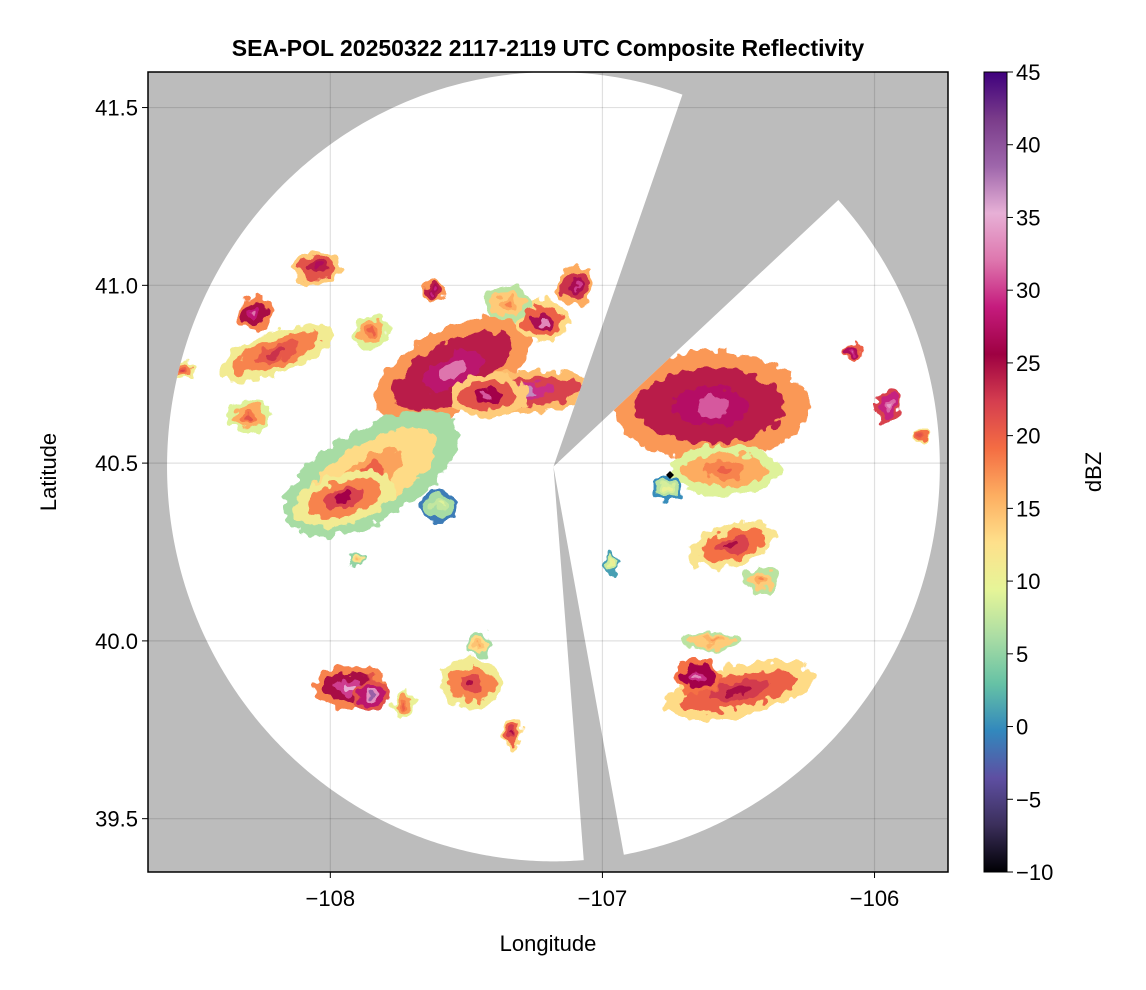 This screenshot has width=1146, height=990. What do you see at coordinates (1028, 508) in the screenshot?
I see `colorbar-tick-label: 15` at bounding box center [1028, 508].